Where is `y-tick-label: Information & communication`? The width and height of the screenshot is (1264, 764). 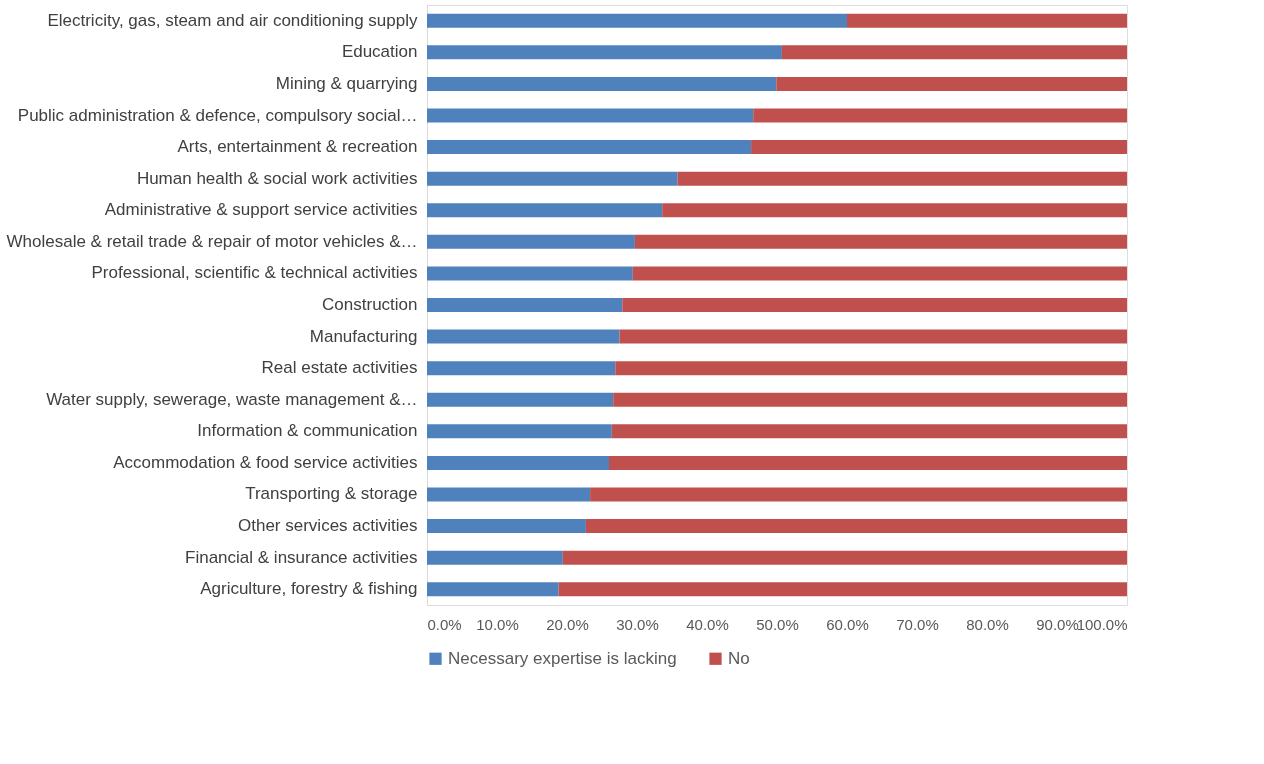 y-tick-label: Information & communication is located at coordinates (307, 431).